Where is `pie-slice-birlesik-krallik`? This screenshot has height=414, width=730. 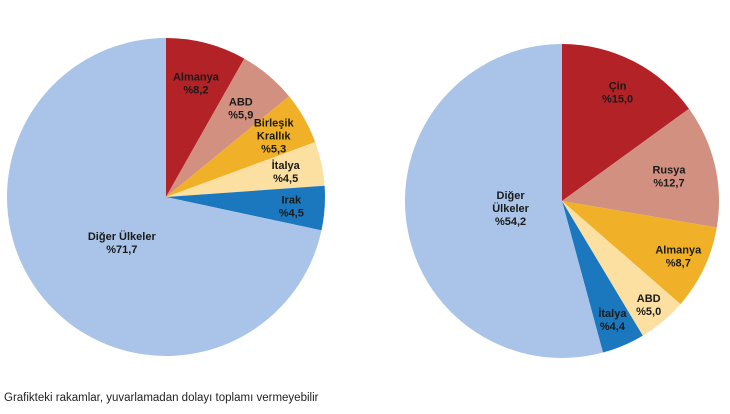
pie-slice-birlesik-krallik is located at coordinates (241, 146).